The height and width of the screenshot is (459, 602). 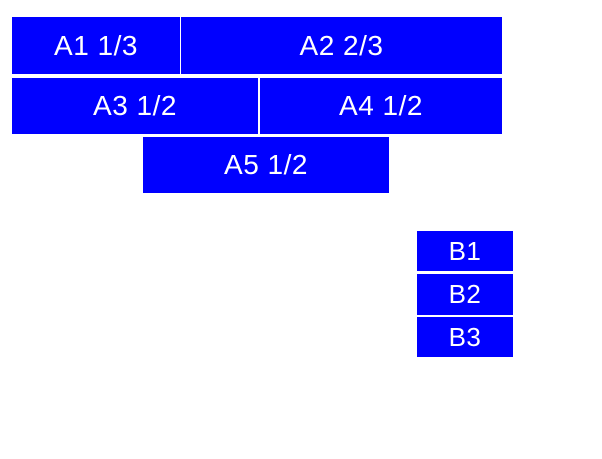 I want to click on box-b1: B1, so click(x=465, y=251).